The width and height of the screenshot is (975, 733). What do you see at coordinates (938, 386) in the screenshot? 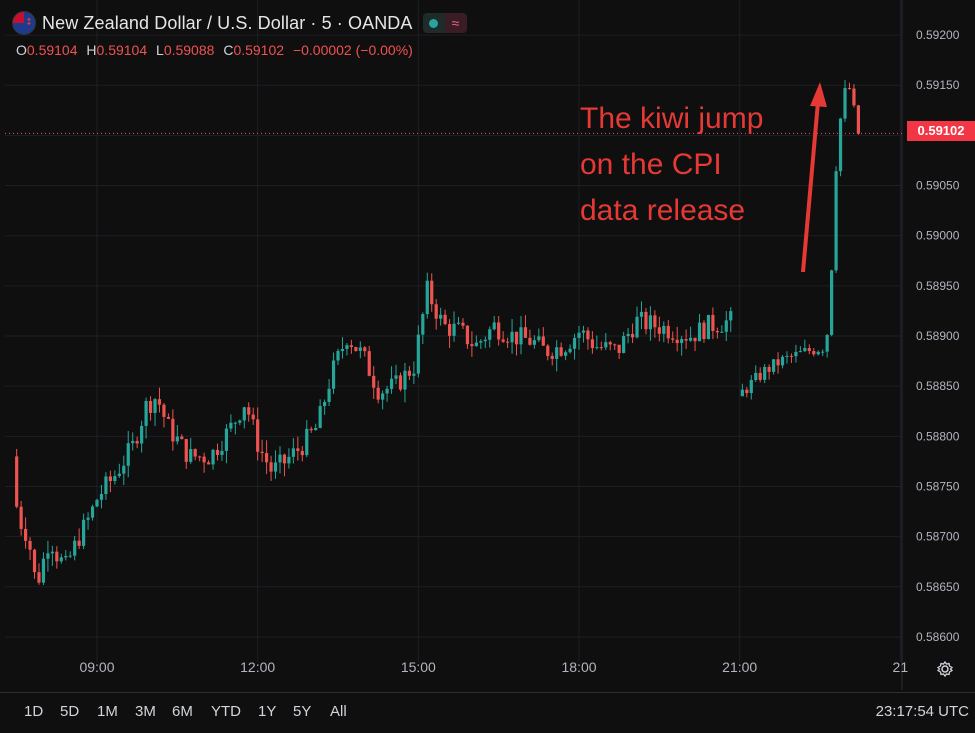
I see `y-tick-label: 0.58850` at bounding box center [938, 386].